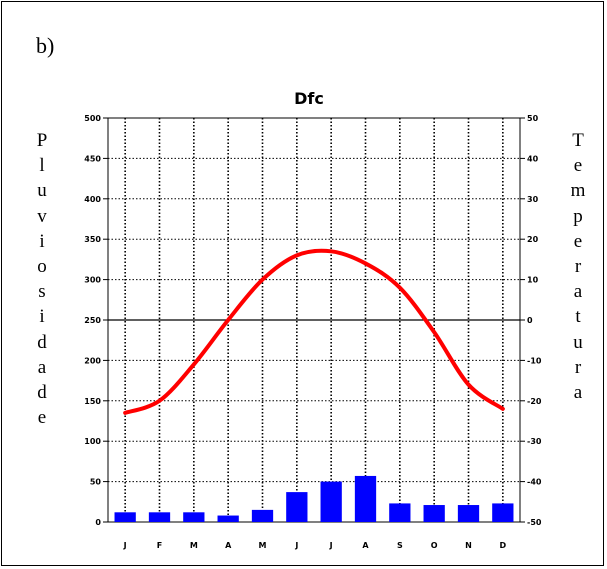  What do you see at coordinates (533, 199) in the screenshot?
I see `right-tick-label: 30` at bounding box center [533, 199].